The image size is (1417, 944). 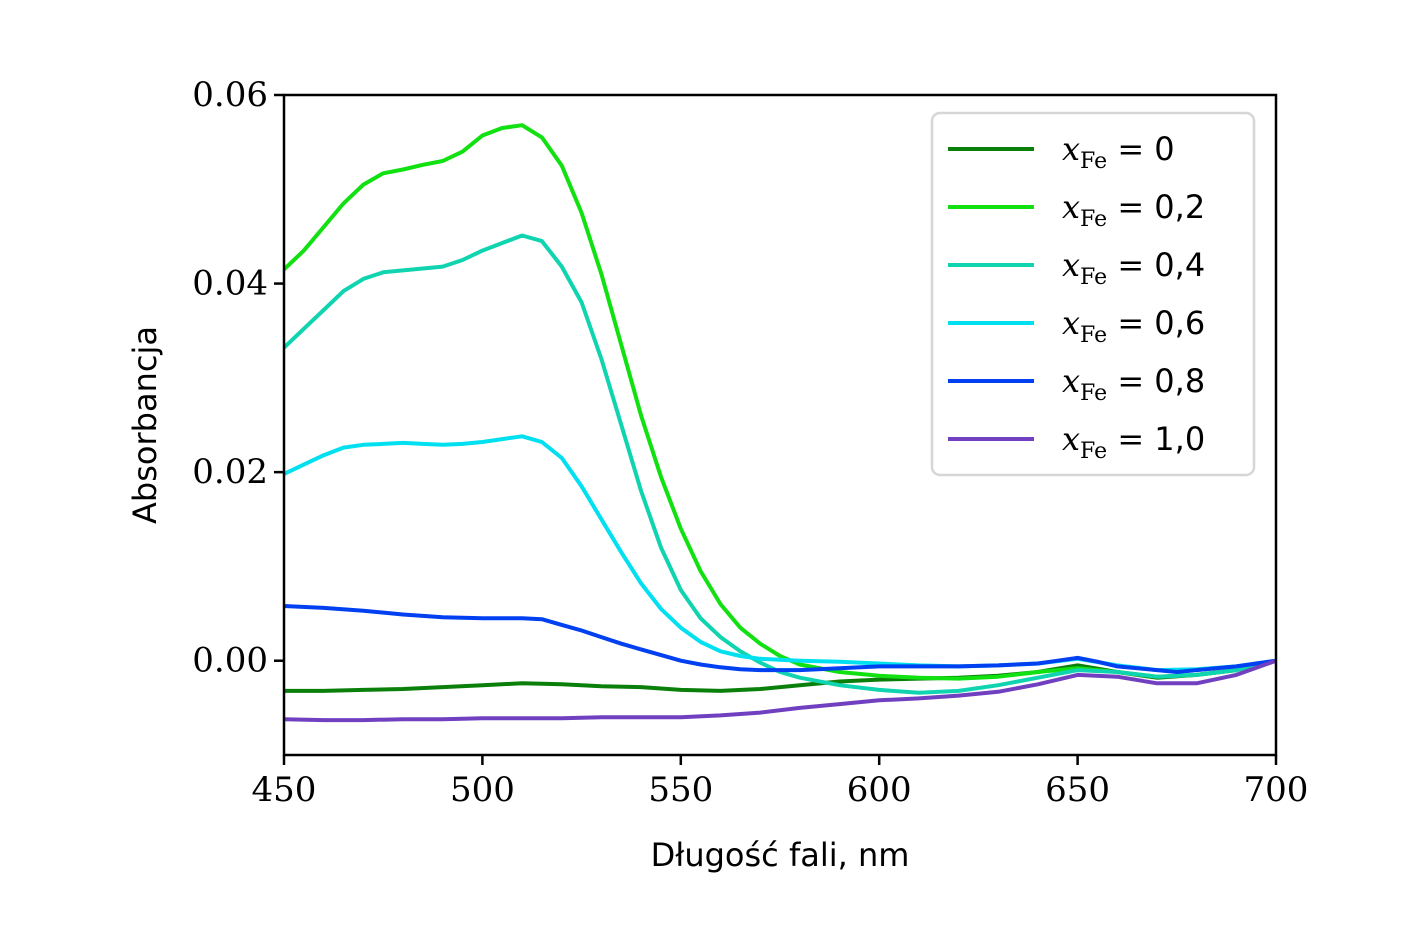 I want to click on y-tick-label: 0.06, so click(x=230, y=95).